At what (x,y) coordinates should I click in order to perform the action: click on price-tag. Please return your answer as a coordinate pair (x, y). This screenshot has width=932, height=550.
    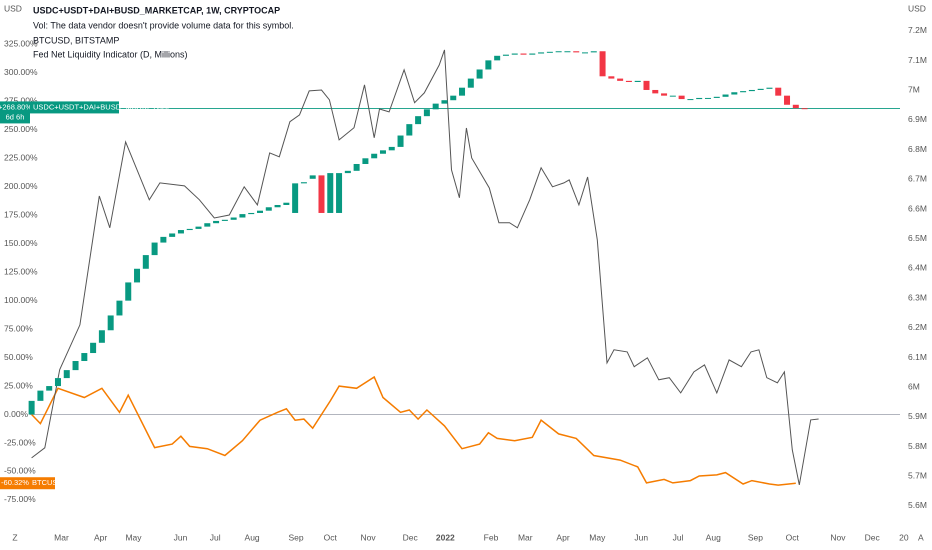
    Looking at the image, I should click on (15, 483).